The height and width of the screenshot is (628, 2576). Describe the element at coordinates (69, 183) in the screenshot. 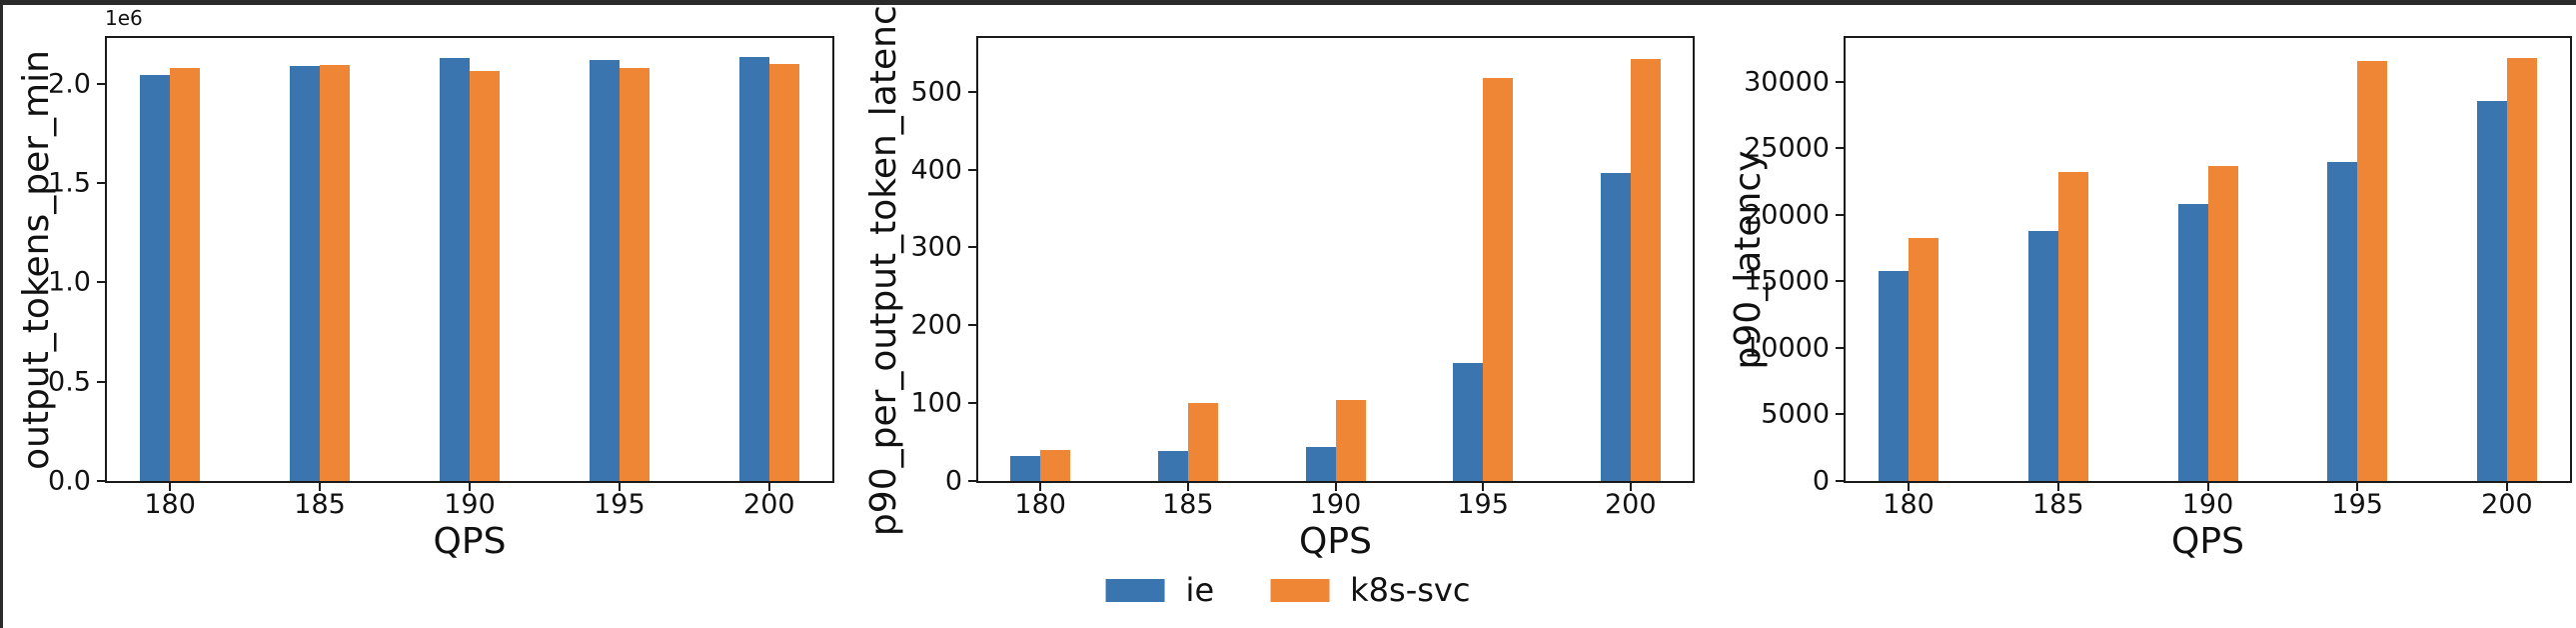

I see `y-tick-label: 1.5` at that location.